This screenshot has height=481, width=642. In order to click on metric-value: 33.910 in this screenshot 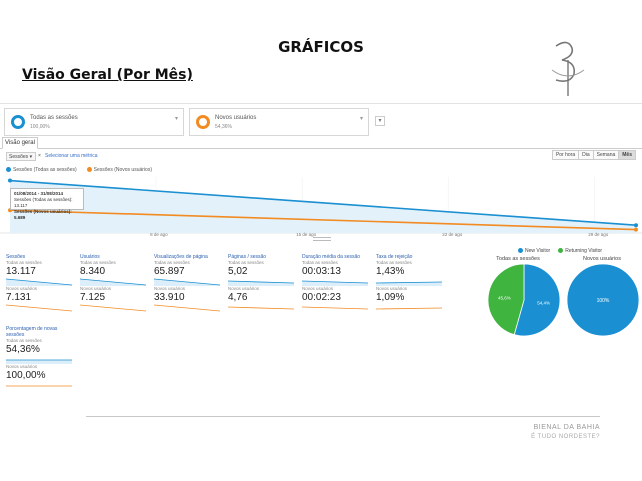, I will do `click(169, 297)`.